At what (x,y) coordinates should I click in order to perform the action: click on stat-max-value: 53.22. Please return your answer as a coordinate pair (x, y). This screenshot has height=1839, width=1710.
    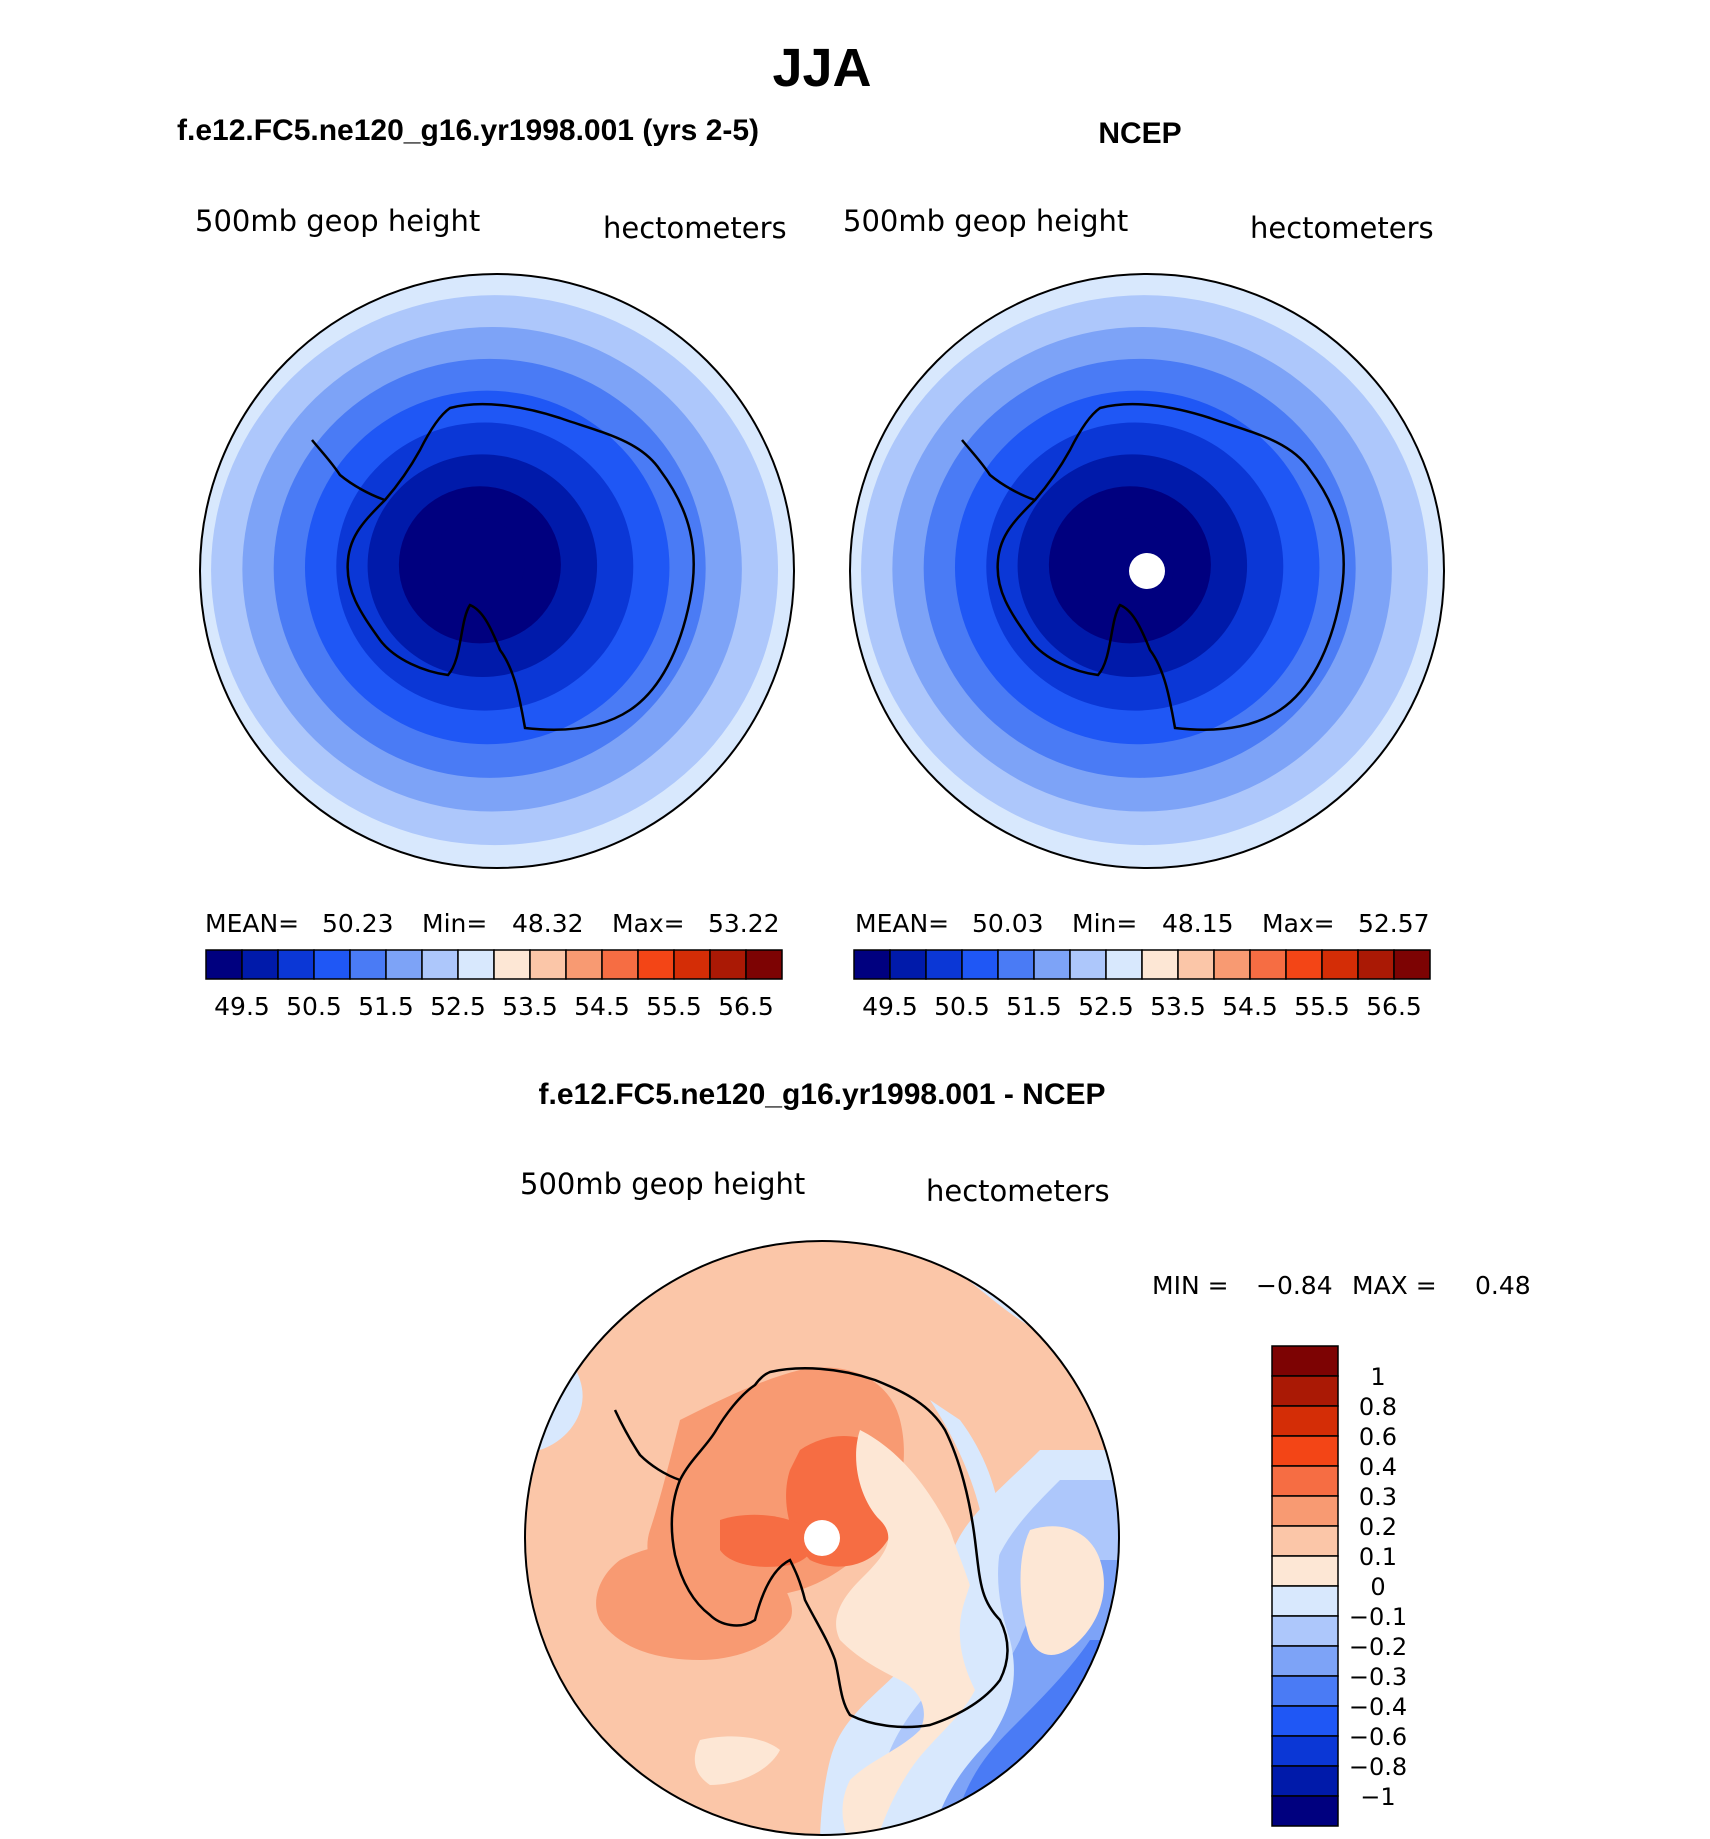
    Looking at the image, I should click on (744, 923).